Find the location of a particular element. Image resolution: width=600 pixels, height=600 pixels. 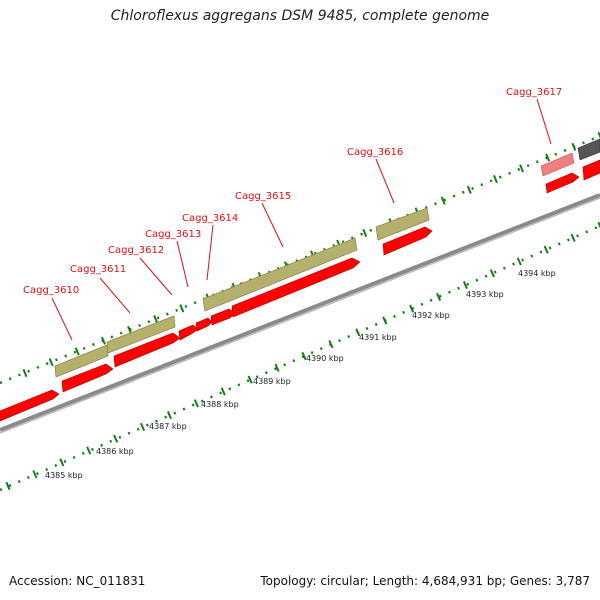

kbp-label: 4390 kbp is located at coordinates (325, 358).